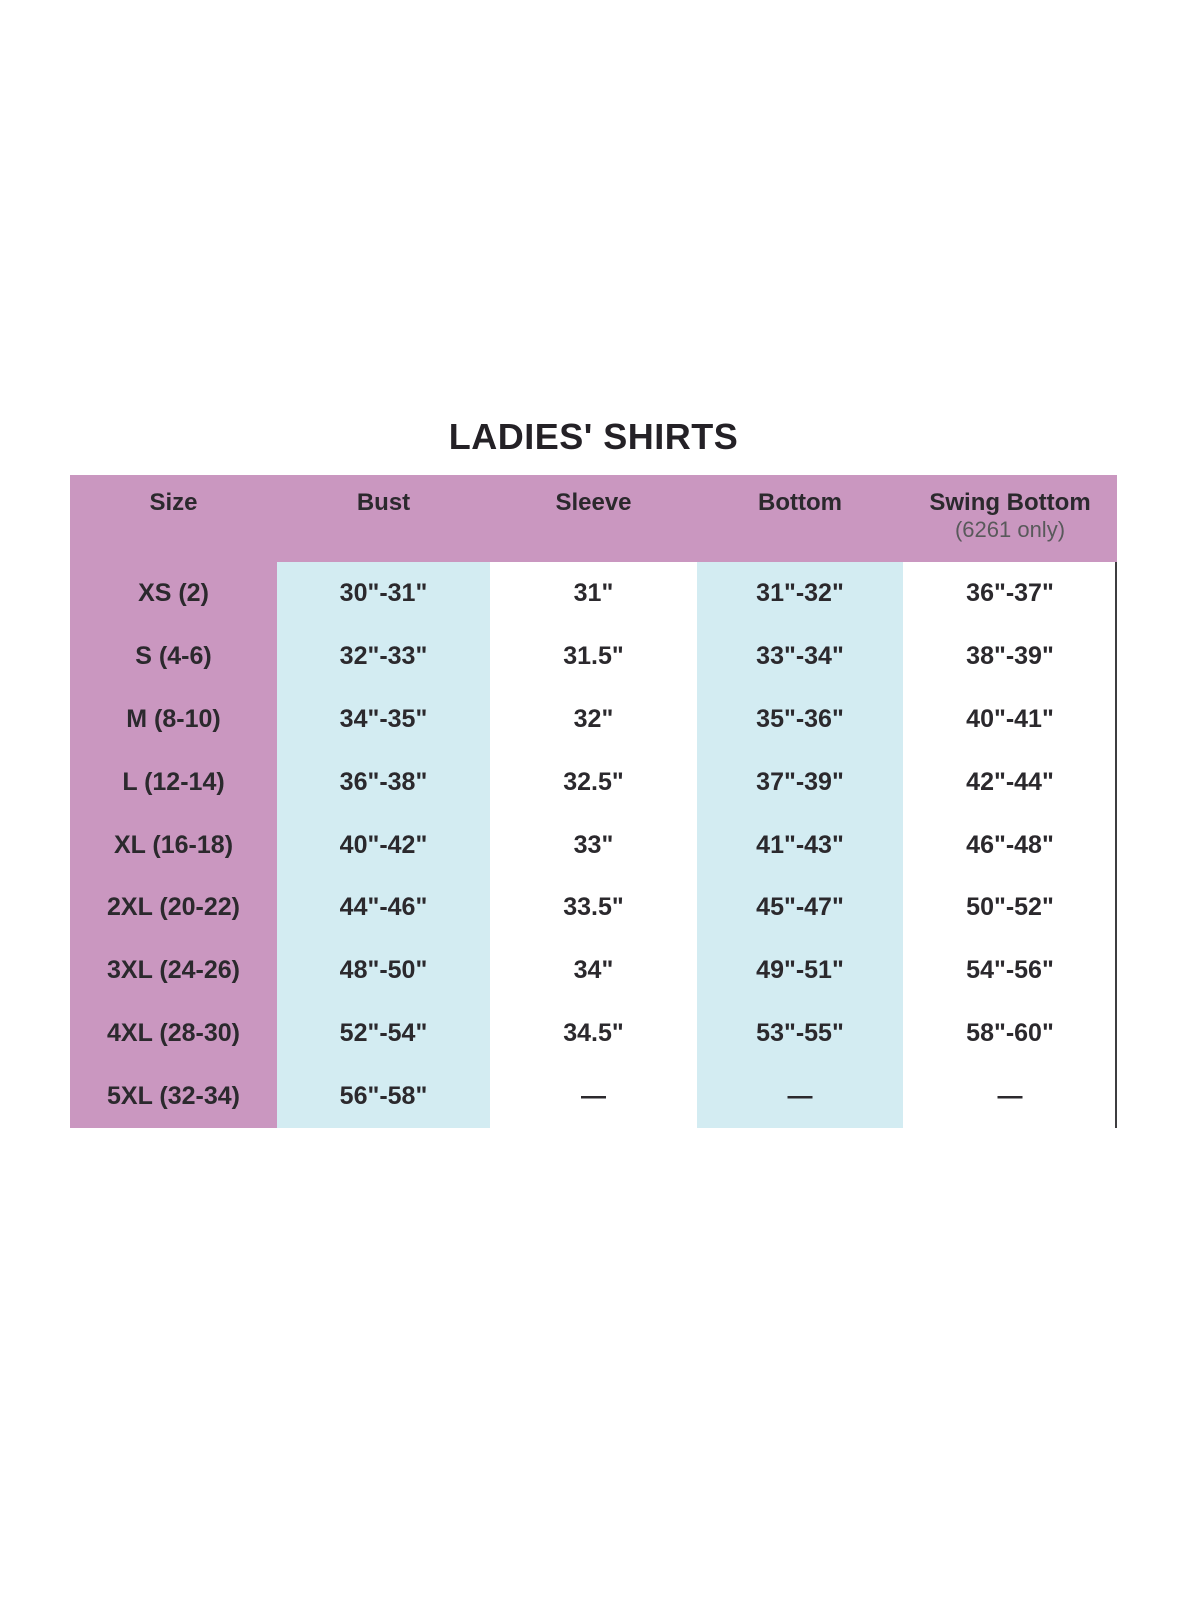 This screenshot has height=1600, width=1200. I want to click on cell-swing-bottom: 42"-44", so click(1010, 781).